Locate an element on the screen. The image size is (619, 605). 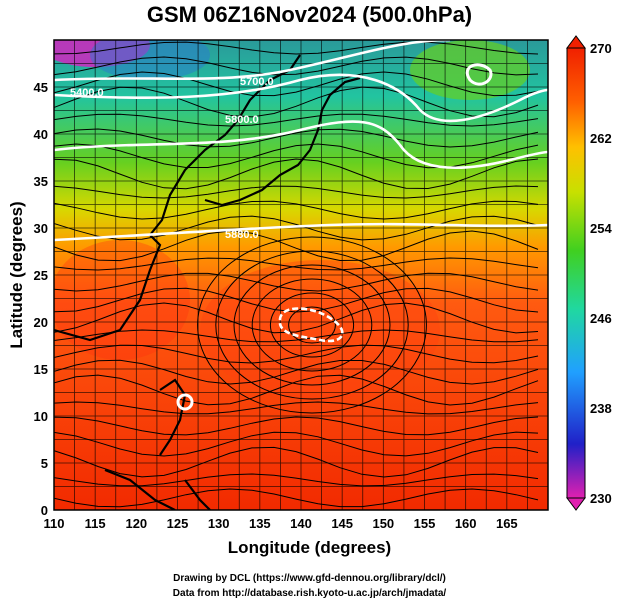
contour-label-5700: 5700.0 is located at coordinates (257, 82).